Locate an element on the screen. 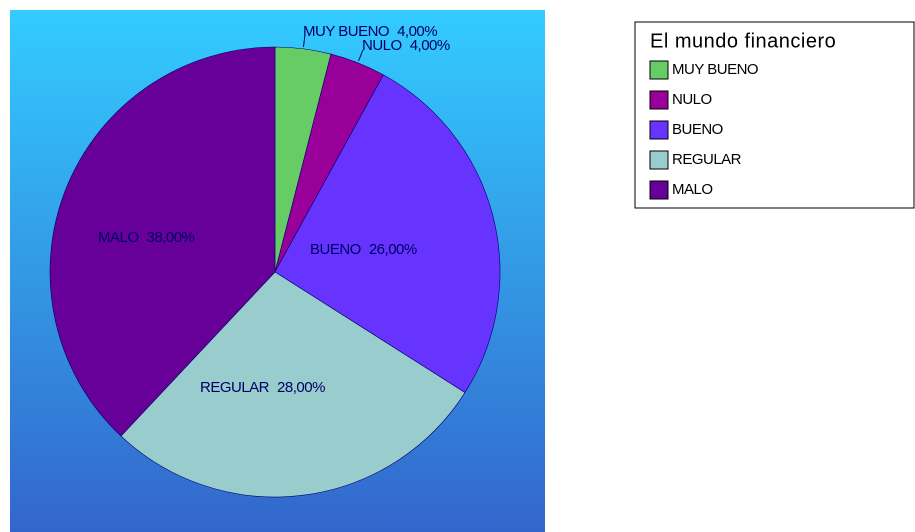  pie-slice is located at coordinates (387, 233).